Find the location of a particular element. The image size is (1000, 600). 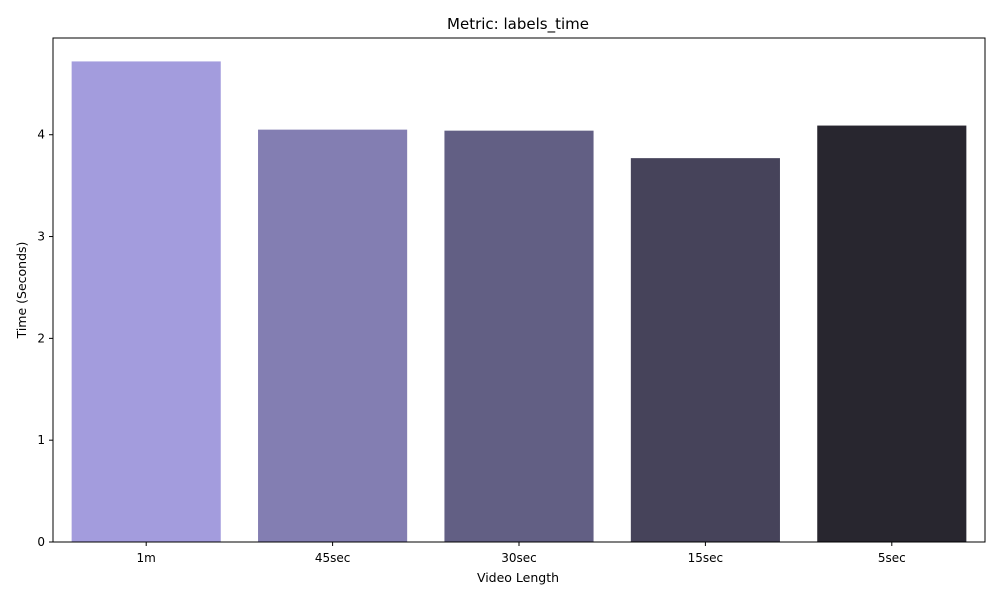

x-tick-label: 5sec is located at coordinates (892, 558).